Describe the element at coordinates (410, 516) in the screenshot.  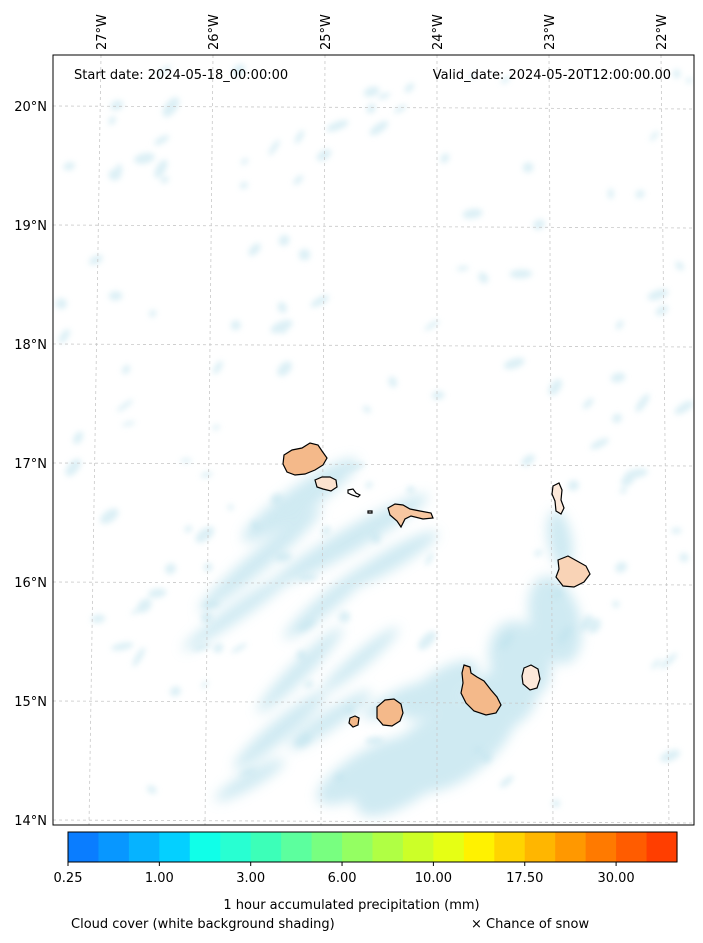
I see `island-sao-nicolau` at that location.